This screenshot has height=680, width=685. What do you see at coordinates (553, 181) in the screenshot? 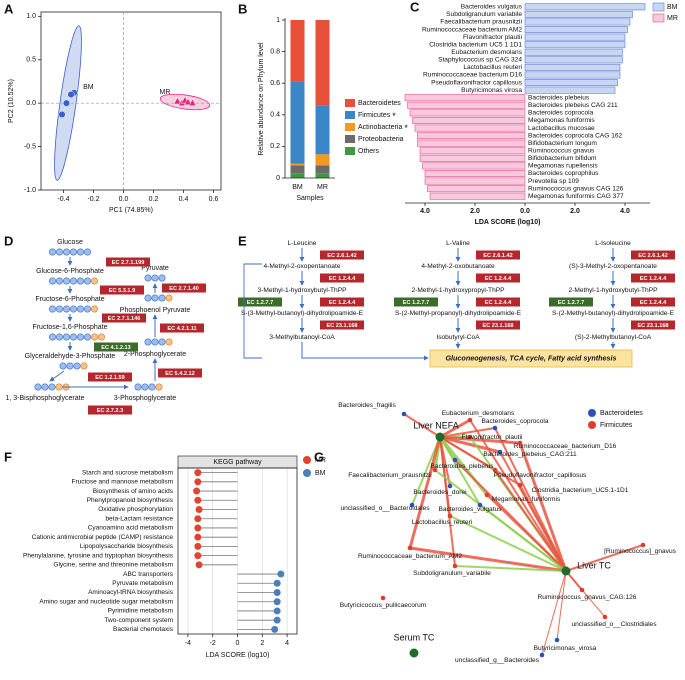
I see `category-label: Prevotella sp 109` at bounding box center [553, 181].